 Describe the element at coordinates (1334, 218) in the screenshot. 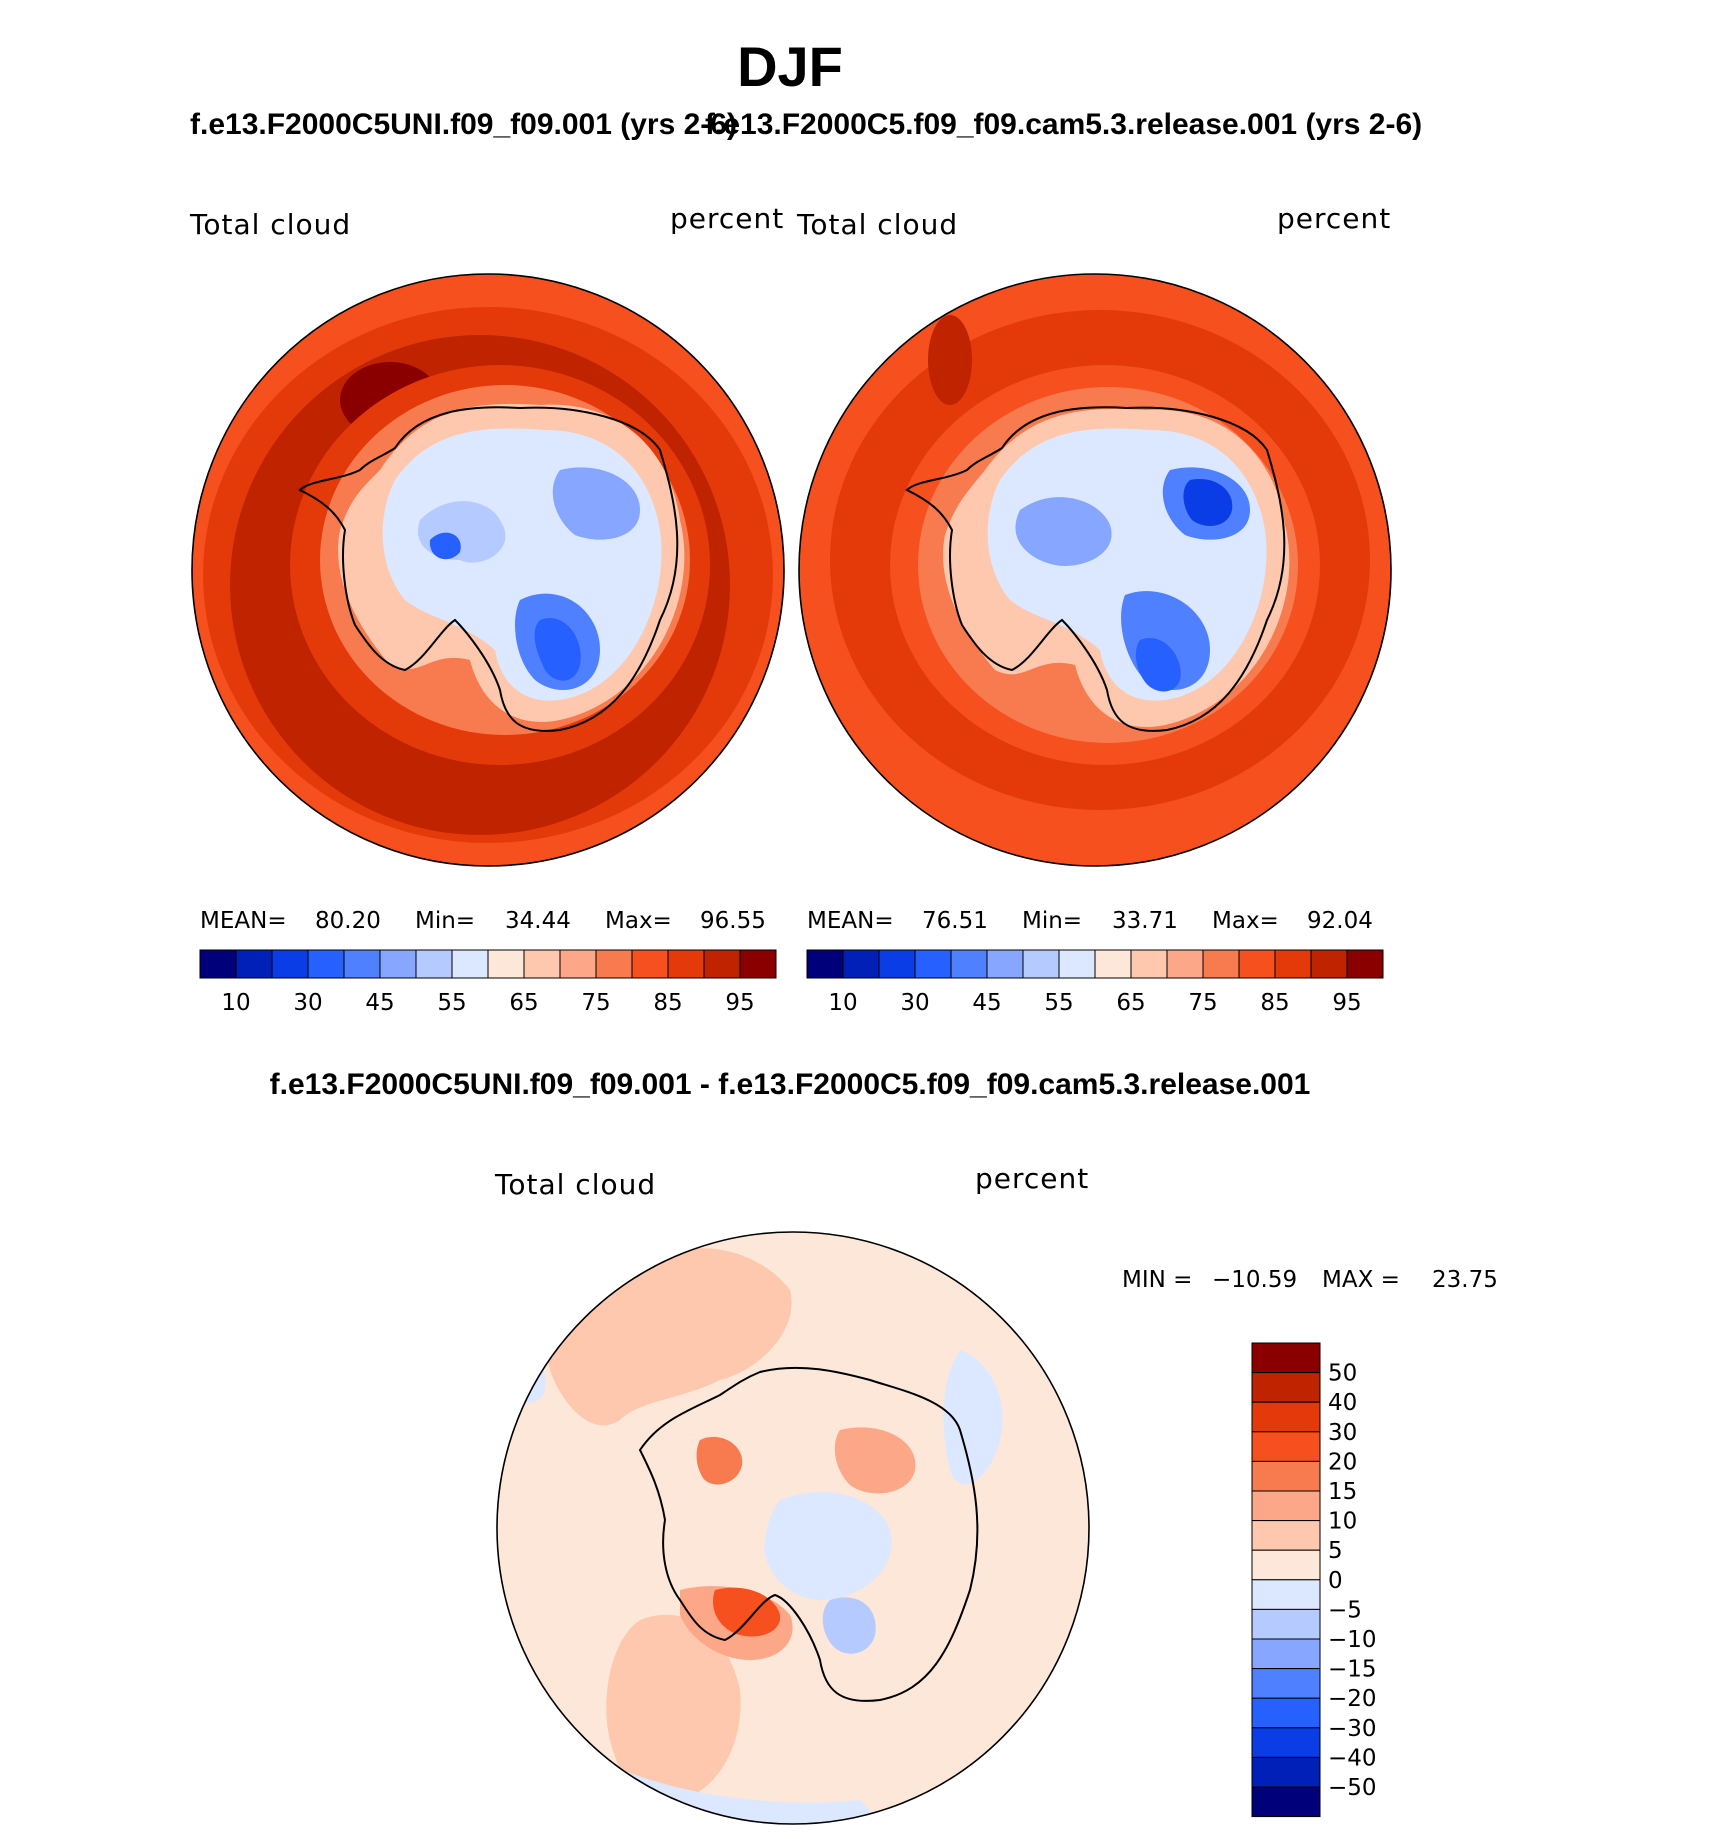

I see `panel2-right-label: percent` at that location.